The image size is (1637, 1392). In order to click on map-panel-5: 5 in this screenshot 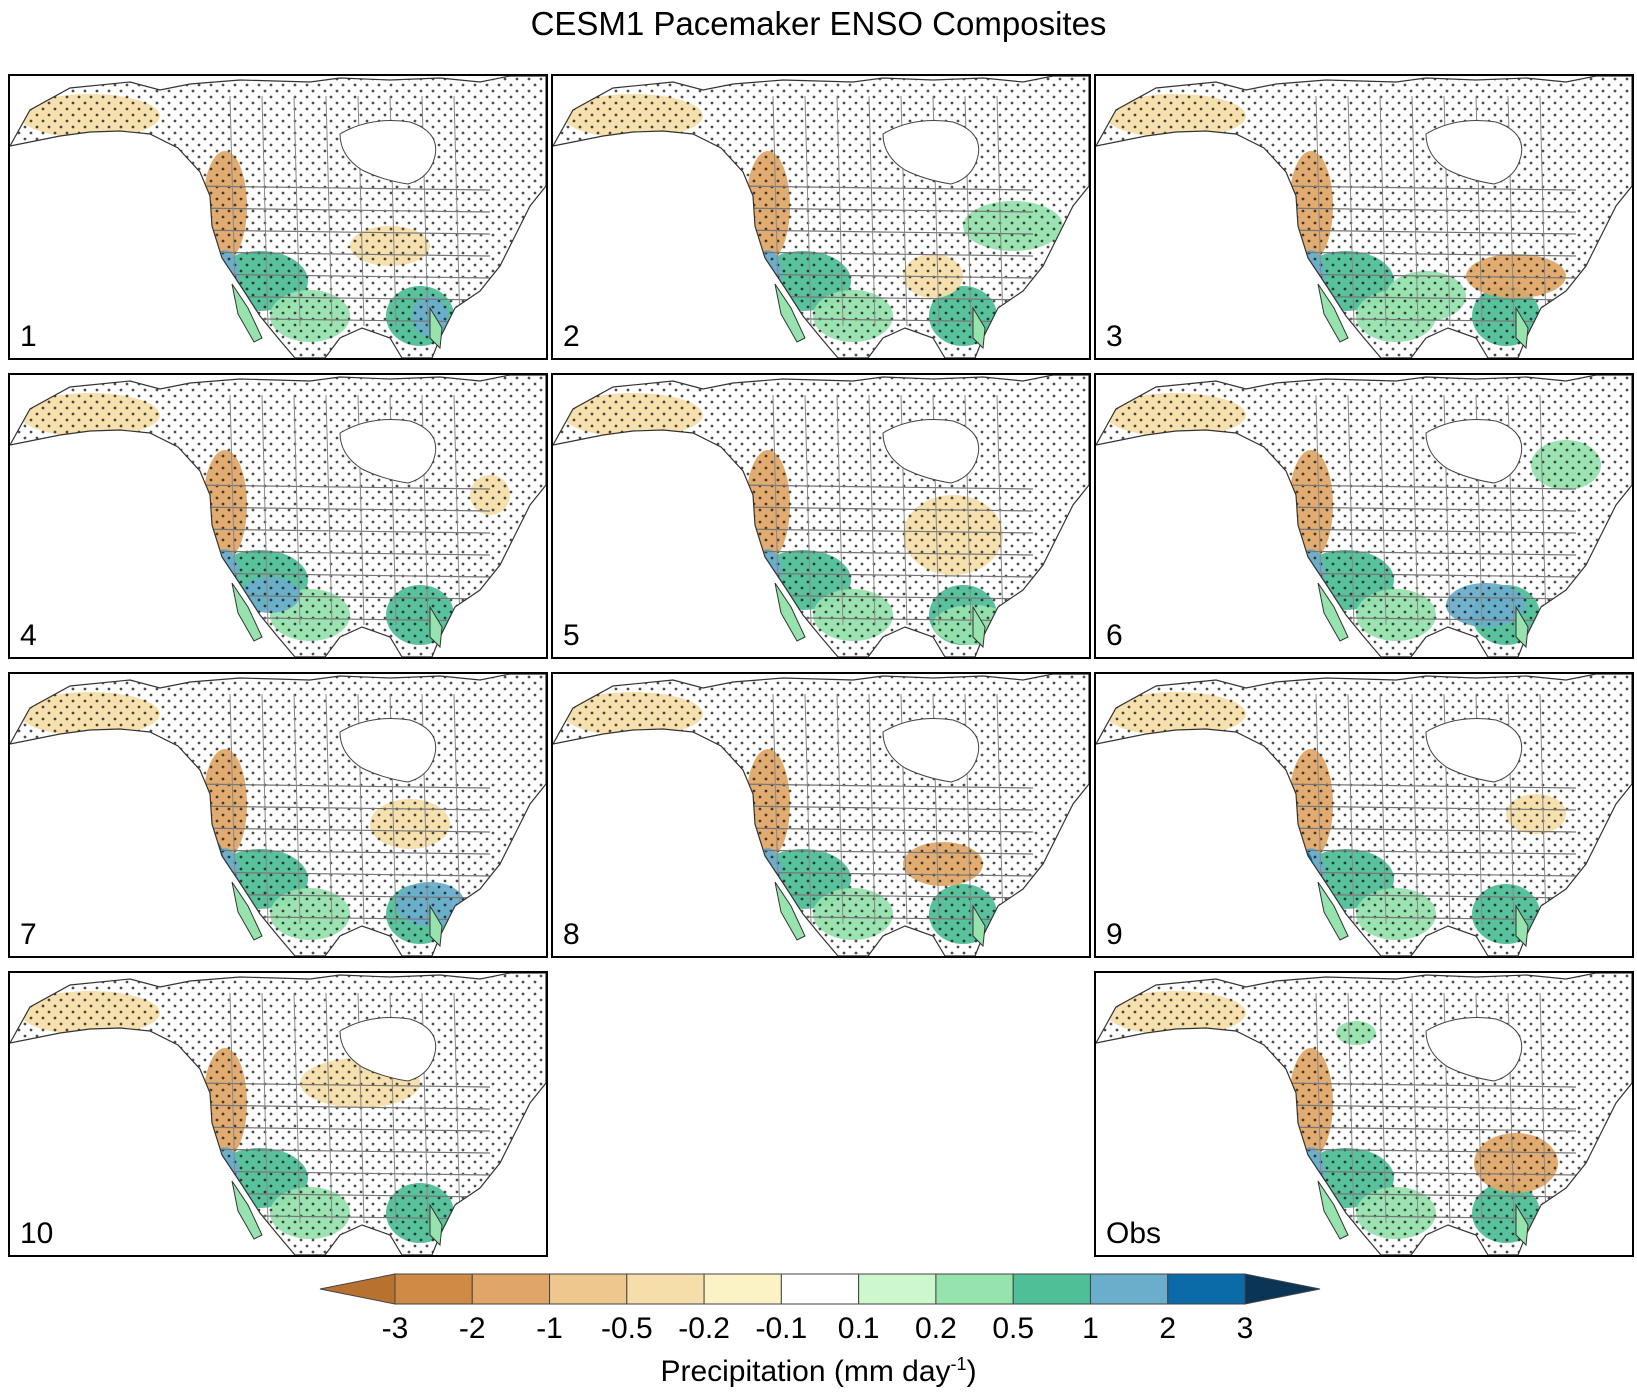, I will do `click(821, 516)`.